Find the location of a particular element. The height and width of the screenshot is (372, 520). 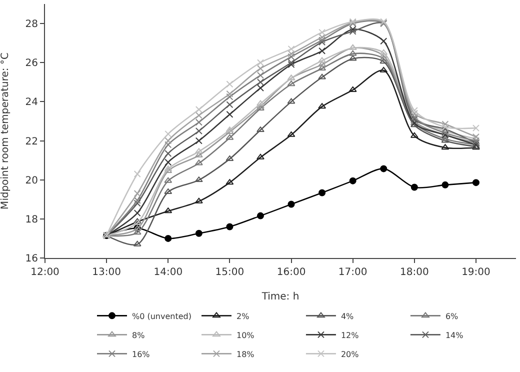

legend-label: 6% is located at coordinates (452, 316).